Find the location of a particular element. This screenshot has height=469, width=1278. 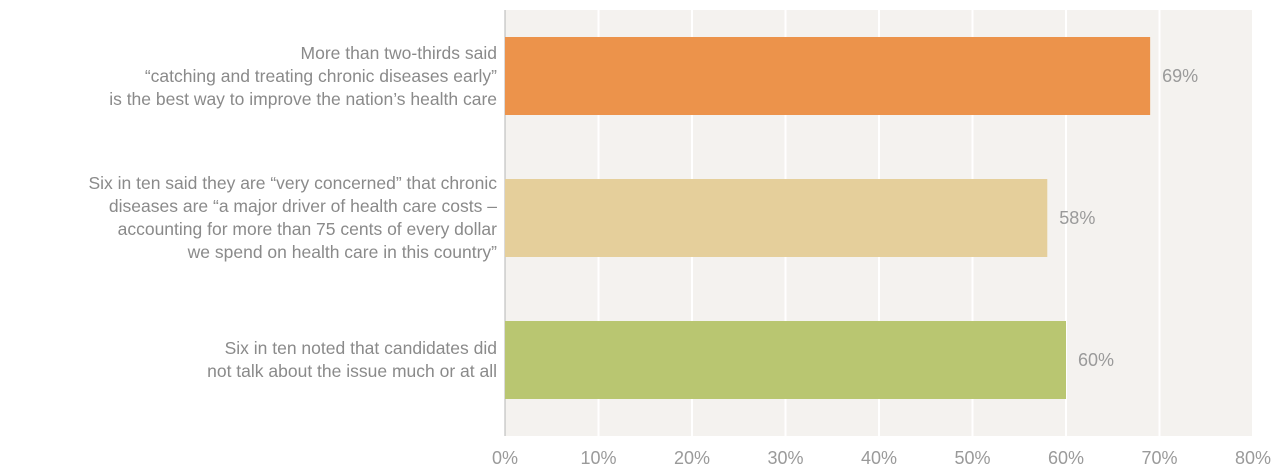

x-tick-label: 60% is located at coordinates (1066, 458).